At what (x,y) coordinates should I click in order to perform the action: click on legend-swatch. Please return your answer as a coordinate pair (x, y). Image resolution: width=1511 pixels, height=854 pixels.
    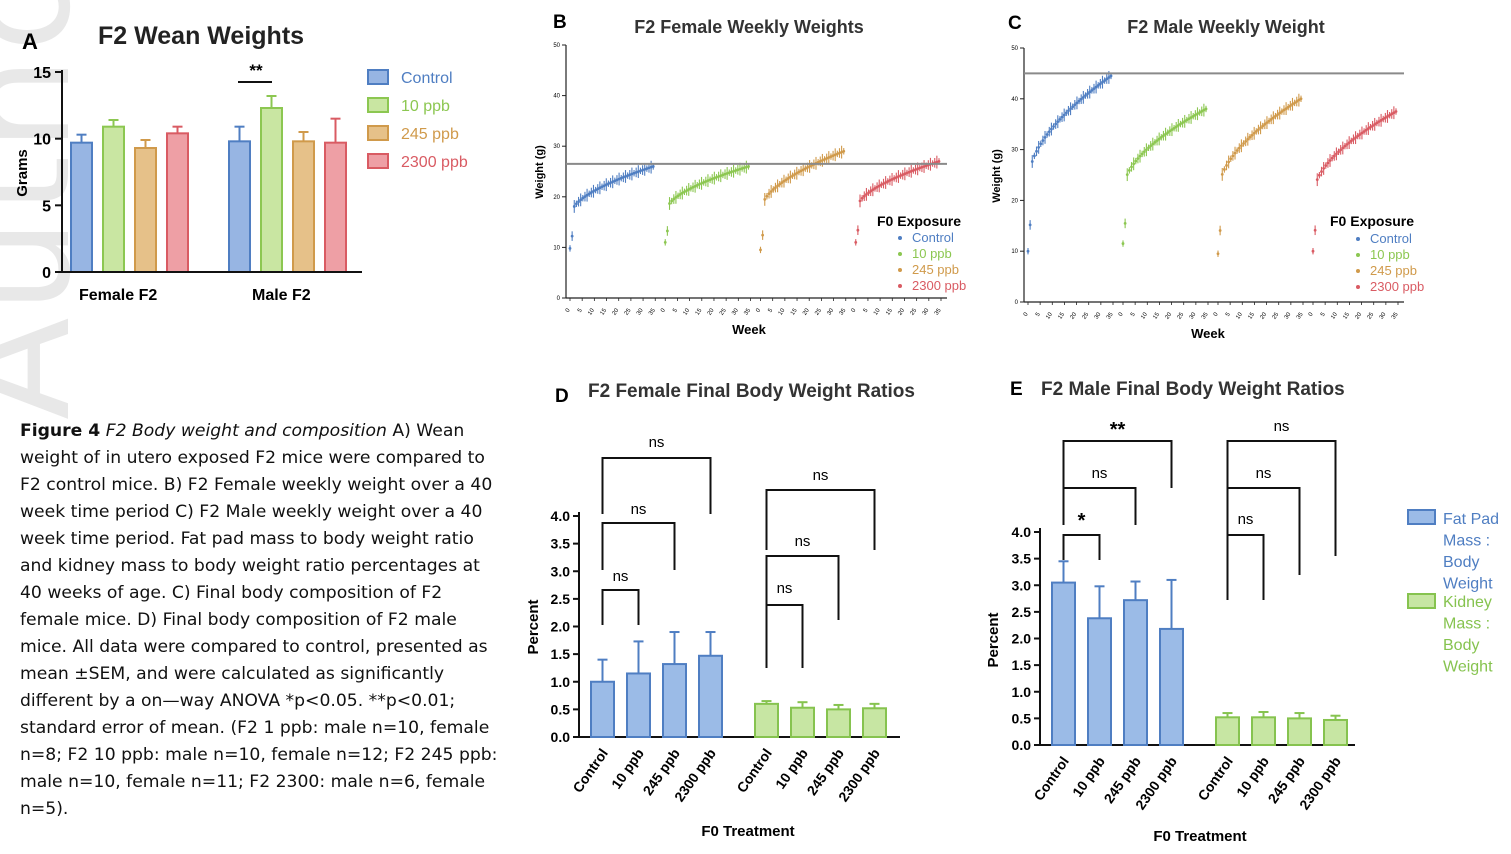
    Looking at the image, I should click on (378, 77).